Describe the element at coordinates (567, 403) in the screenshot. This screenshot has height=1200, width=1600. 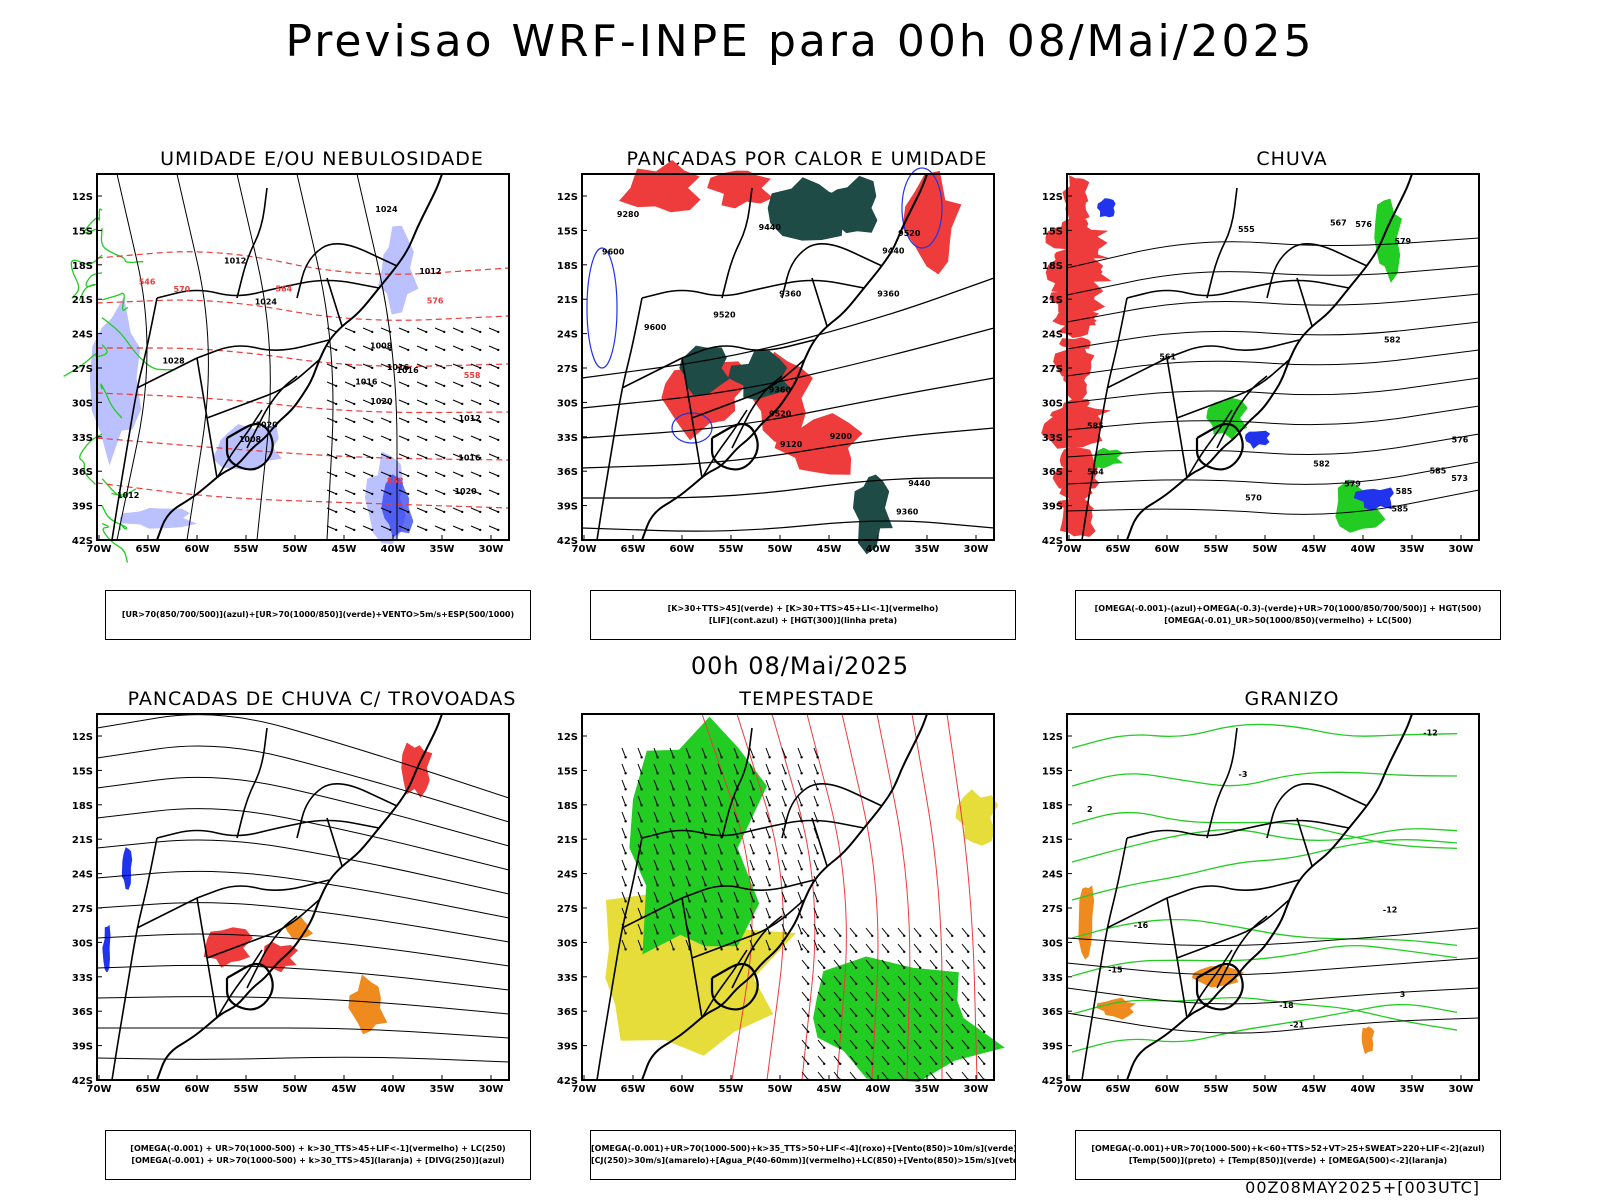
I see `lat-tick-label: 30S` at that location.